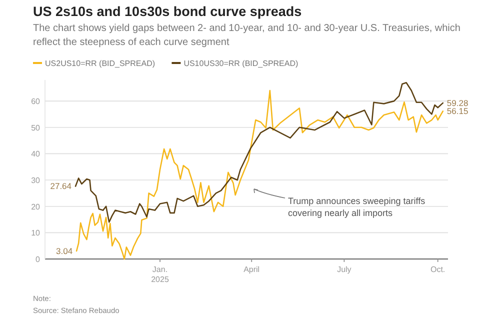  Describe the element at coordinates (38, 259) in the screenshot. I see `y-tick-label: 0` at that location.